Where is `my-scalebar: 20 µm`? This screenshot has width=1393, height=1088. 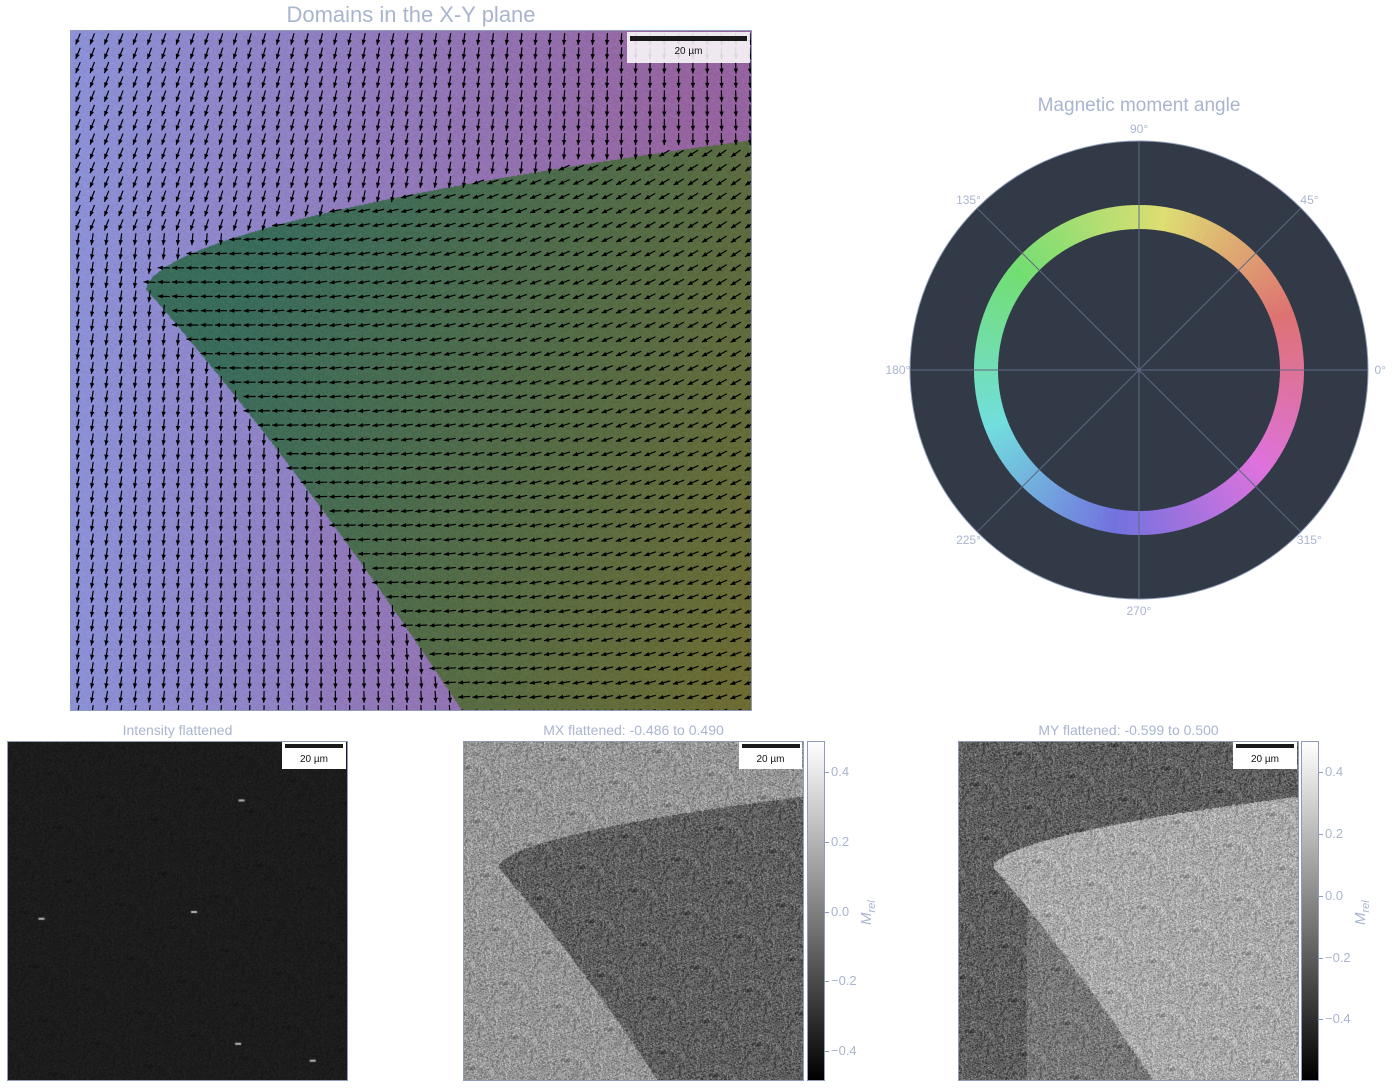
my-scalebar: 20 µm is located at coordinates (1265, 755).